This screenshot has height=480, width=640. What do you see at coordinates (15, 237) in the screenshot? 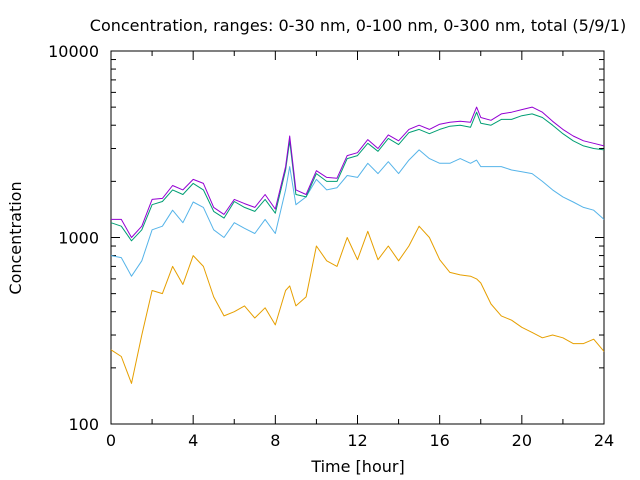
I see `y-axis-label: Concentration` at bounding box center [15, 237].